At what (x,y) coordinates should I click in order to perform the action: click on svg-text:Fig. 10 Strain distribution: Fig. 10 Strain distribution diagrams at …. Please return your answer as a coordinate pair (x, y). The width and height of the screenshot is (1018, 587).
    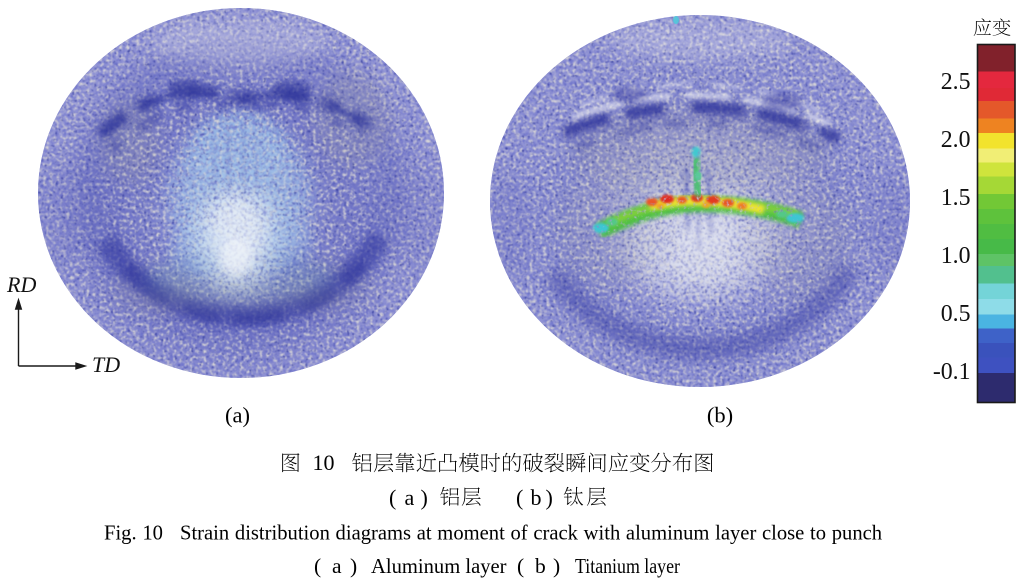
    Looking at the image, I should click on (493, 534).